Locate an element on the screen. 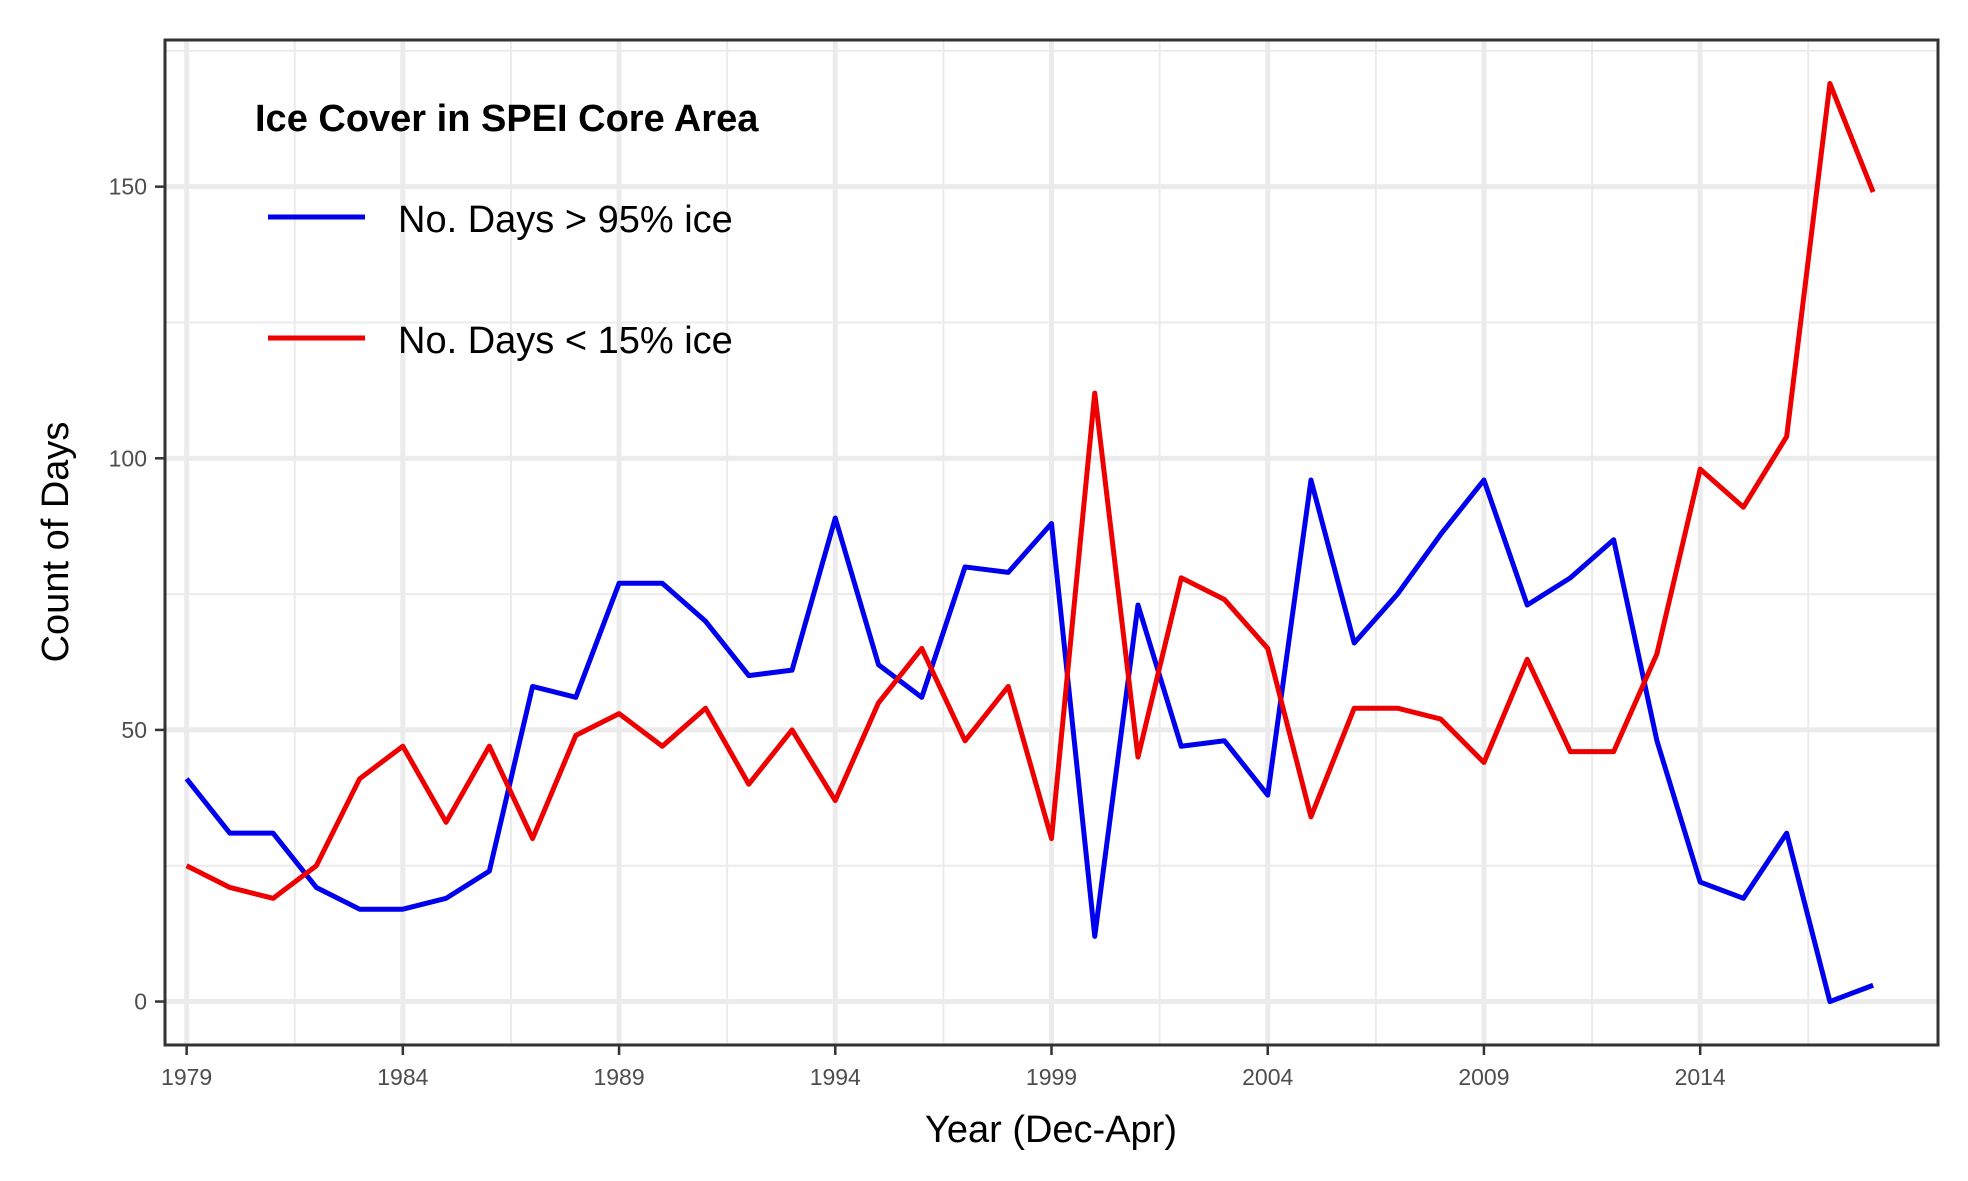  x-tick-label: 1989 is located at coordinates (618, 1077).